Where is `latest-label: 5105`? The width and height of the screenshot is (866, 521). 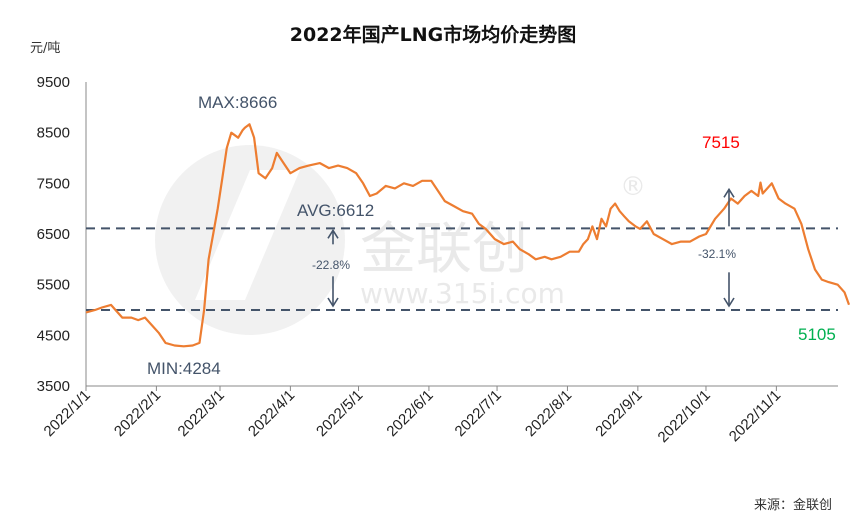
latest-label: 5105 is located at coordinates (817, 334).